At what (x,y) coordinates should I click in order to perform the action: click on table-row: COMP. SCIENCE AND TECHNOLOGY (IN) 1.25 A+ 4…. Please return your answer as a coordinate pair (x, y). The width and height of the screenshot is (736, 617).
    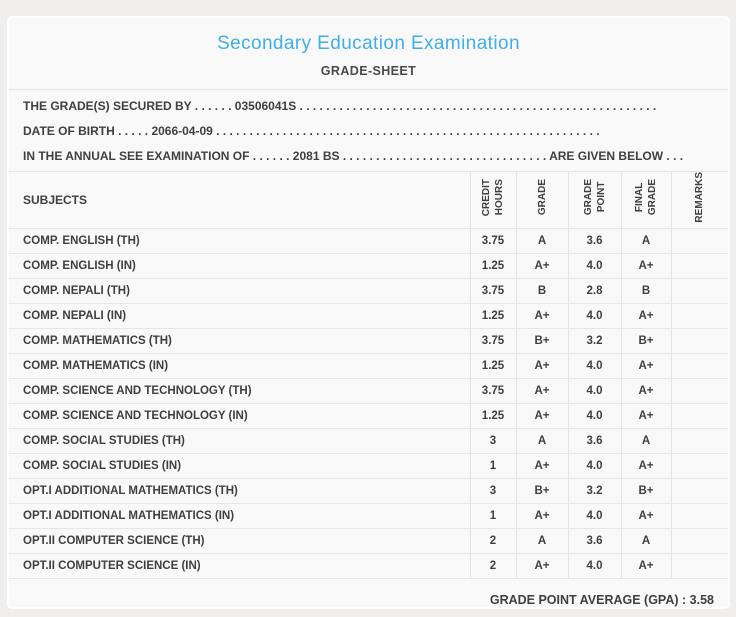
    Looking at the image, I should click on (368, 416).